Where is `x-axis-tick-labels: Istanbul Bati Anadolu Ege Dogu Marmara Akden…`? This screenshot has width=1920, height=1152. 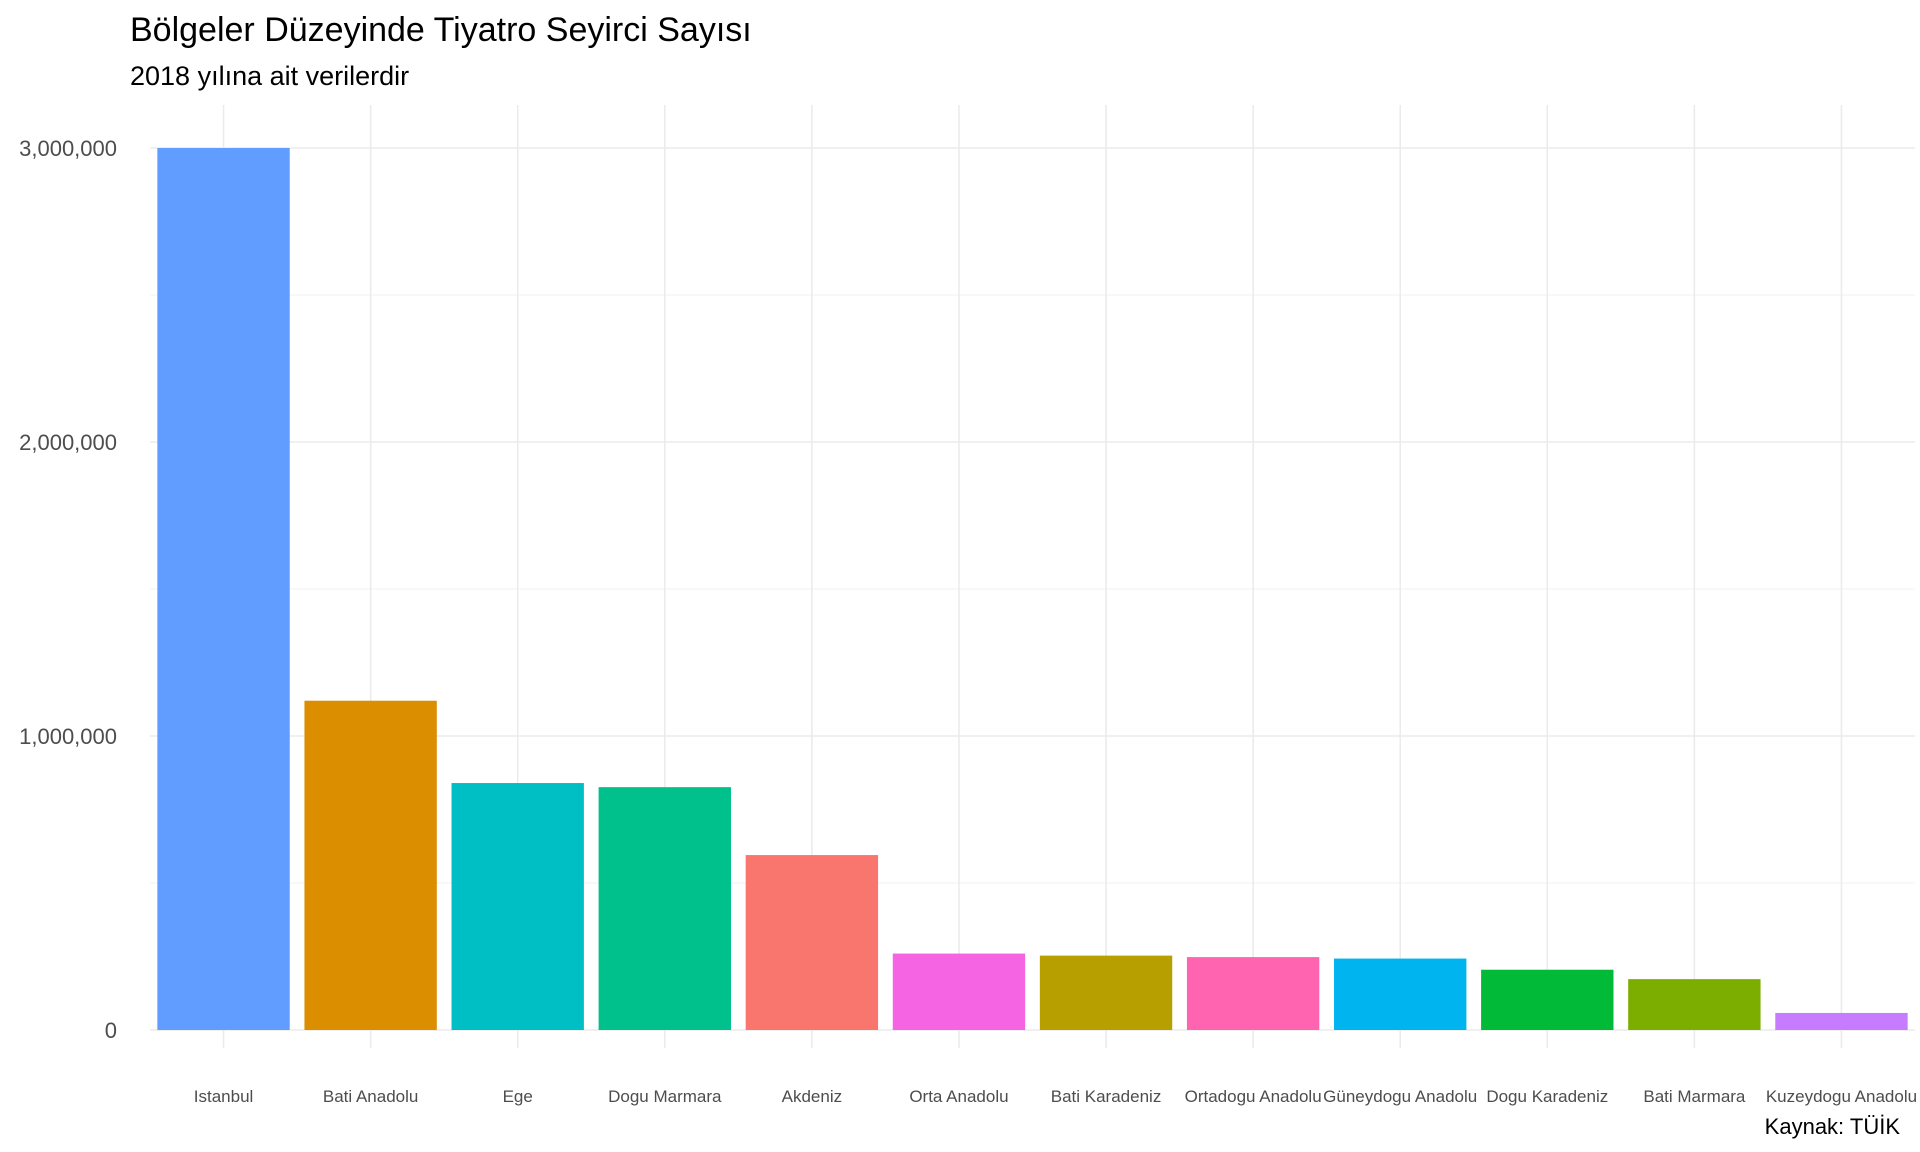
x-axis-tick-labels: Istanbul Bati Anadolu Ege Dogu Marmara Akden… is located at coordinates (1055, 1096).